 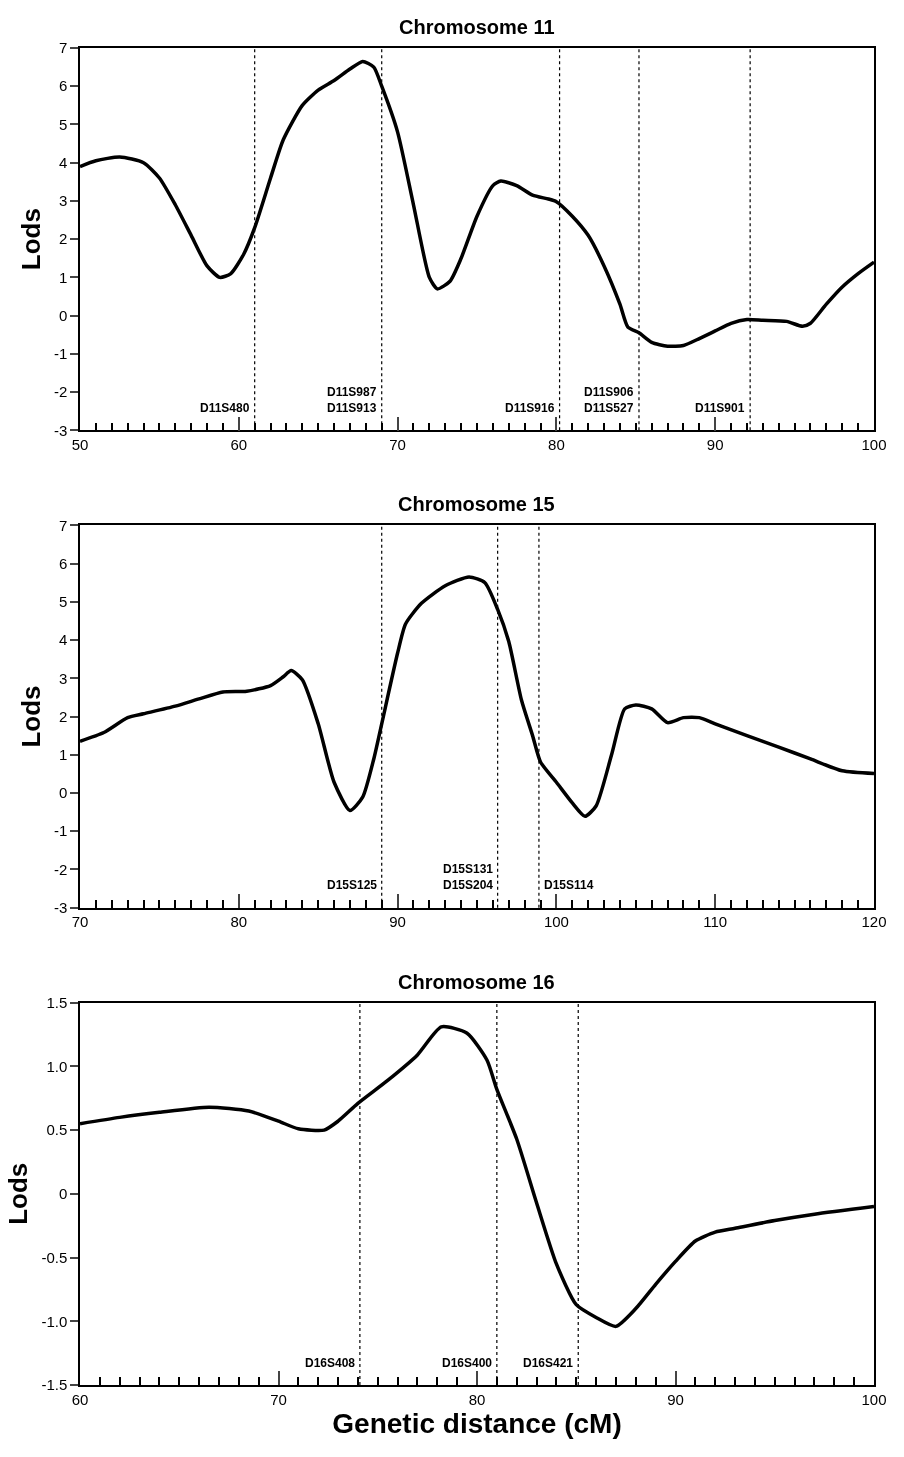 I want to click on y-tick-label: 1.0, so click(x=57, y=1066).